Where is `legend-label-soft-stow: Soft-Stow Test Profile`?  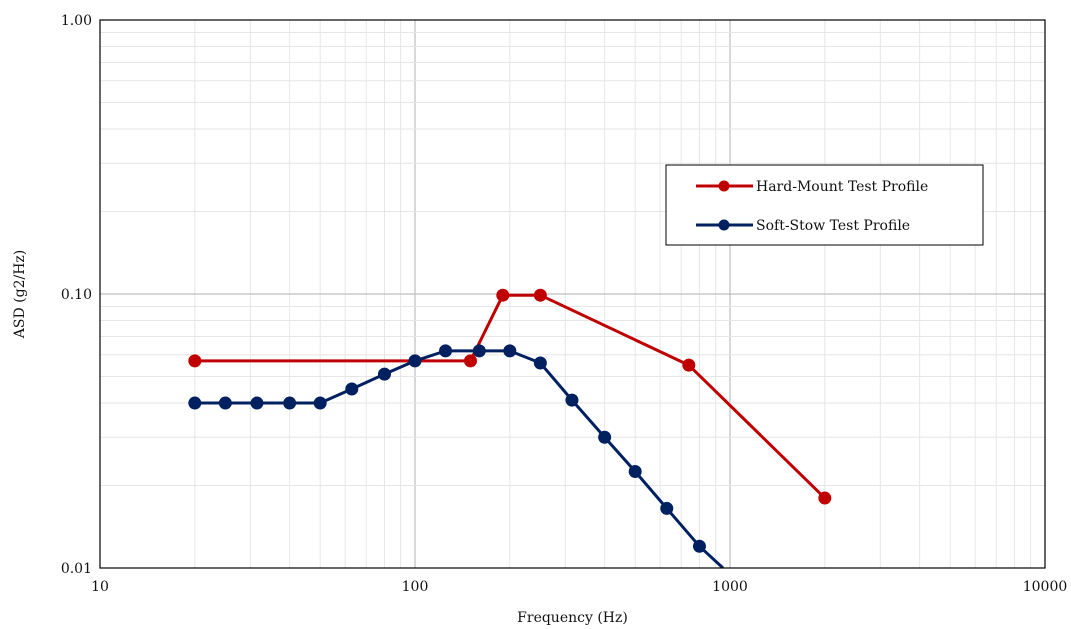 legend-label-soft-stow: Soft-Stow Test Profile is located at coordinates (833, 226).